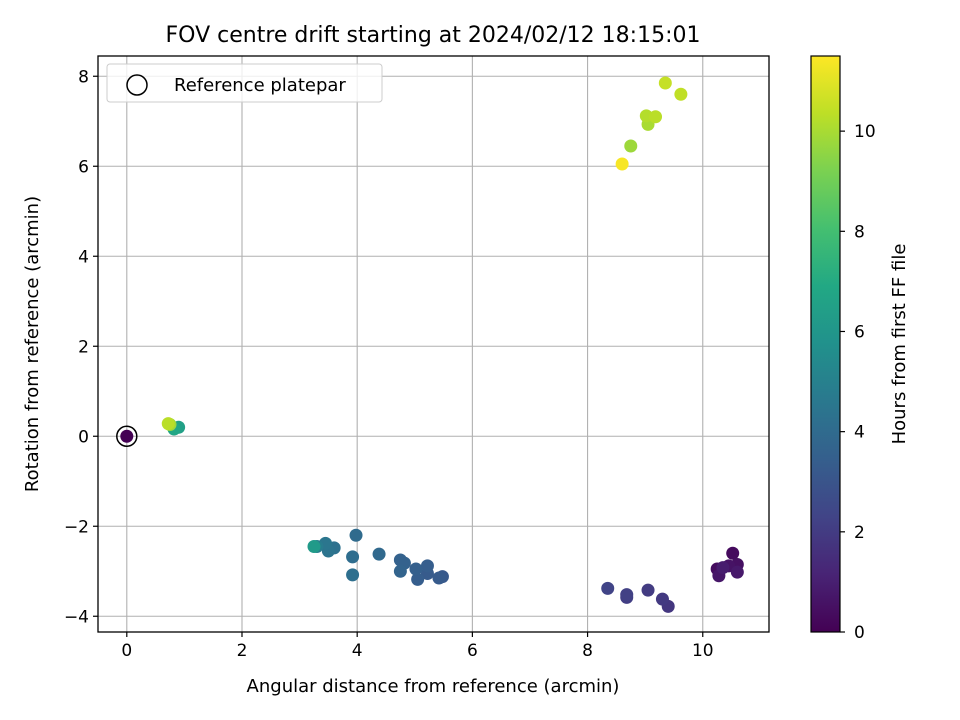 The width and height of the screenshot is (960, 720). Describe the element at coordinates (703, 651) in the screenshot. I see `x-tick-label: 10` at that location.